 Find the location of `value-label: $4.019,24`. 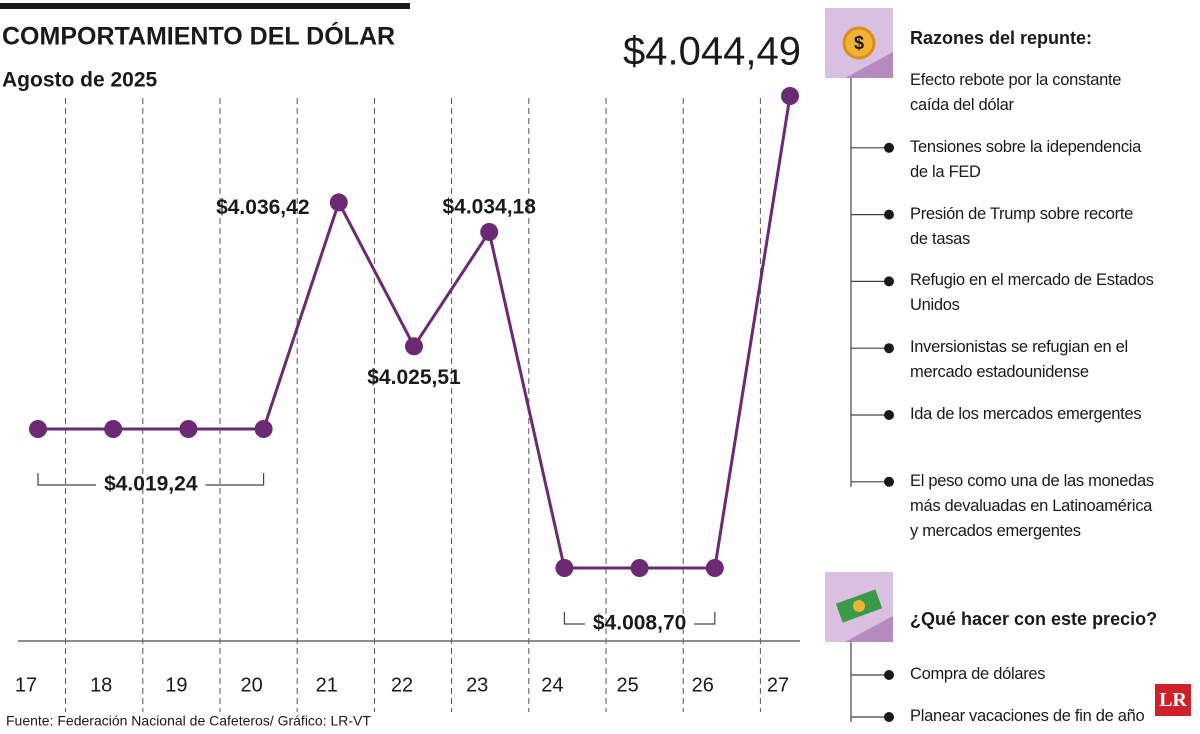

value-label: $4.019,24 is located at coordinates (151, 484).